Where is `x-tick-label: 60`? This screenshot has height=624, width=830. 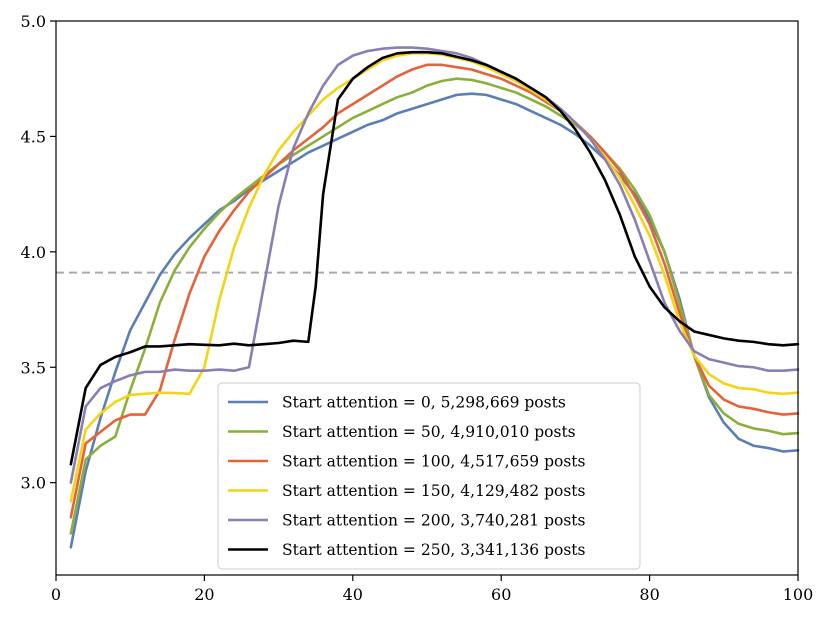 x-tick-label: 60 is located at coordinates (501, 594).